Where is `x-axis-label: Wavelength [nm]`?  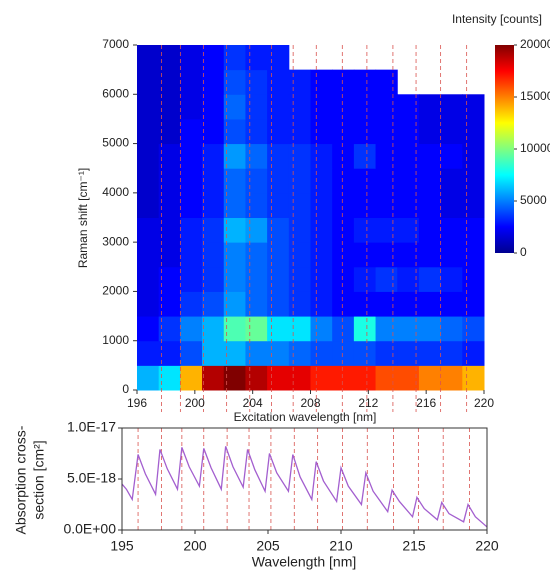 x-axis-label: Wavelength [nm] is located at coordinates (304, 562).